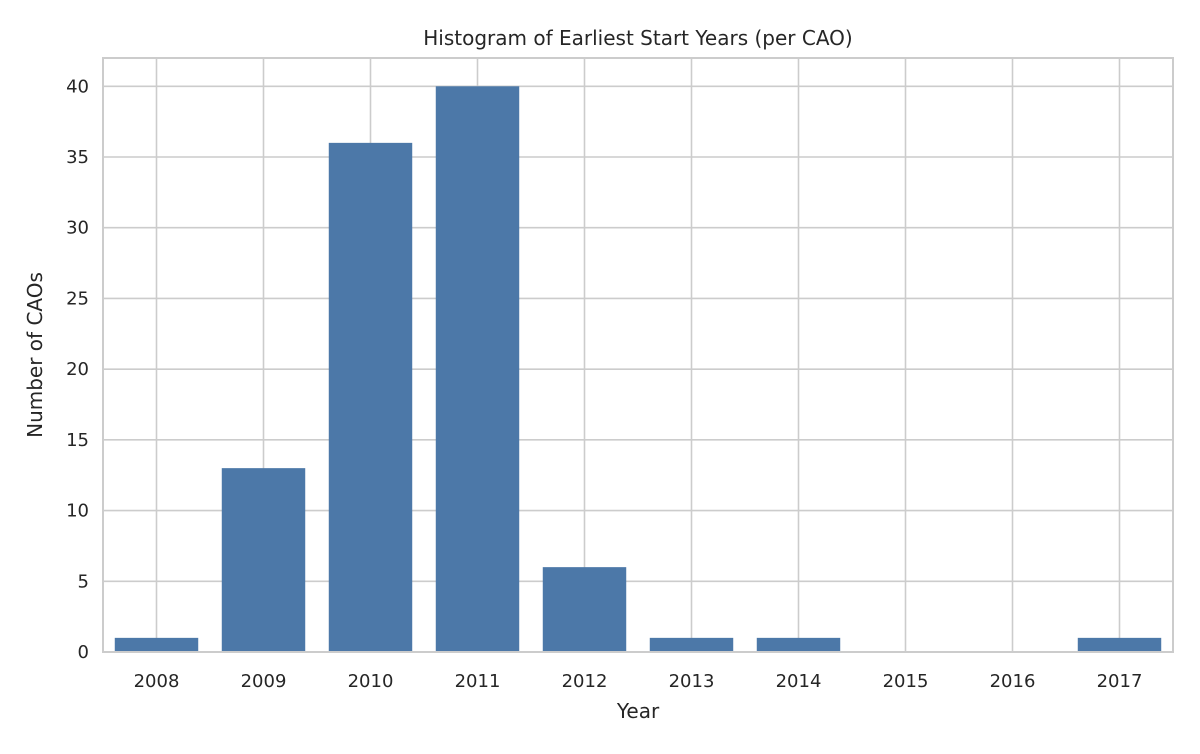  Describe the element at coordinates (77, 298) in the screenshot. I see `y-tick-label: 25` at that location.